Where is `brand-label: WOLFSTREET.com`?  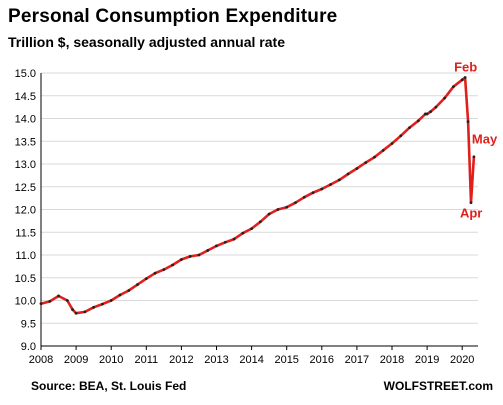 brand-label: WOLFSTREET.com is located at coordinates (438, 386).